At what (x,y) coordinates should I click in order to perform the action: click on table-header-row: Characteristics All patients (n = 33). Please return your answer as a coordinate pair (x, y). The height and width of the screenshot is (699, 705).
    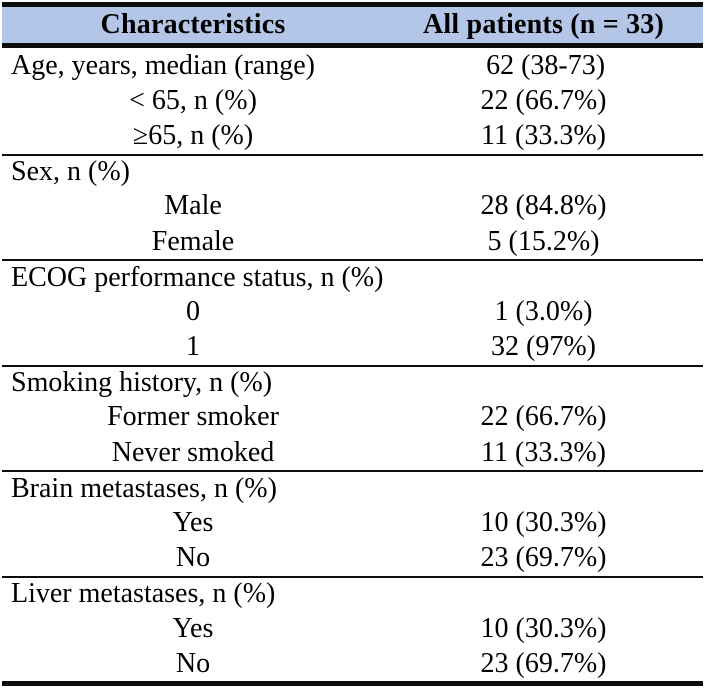
    Looking at the image, I should click on (352, 27).